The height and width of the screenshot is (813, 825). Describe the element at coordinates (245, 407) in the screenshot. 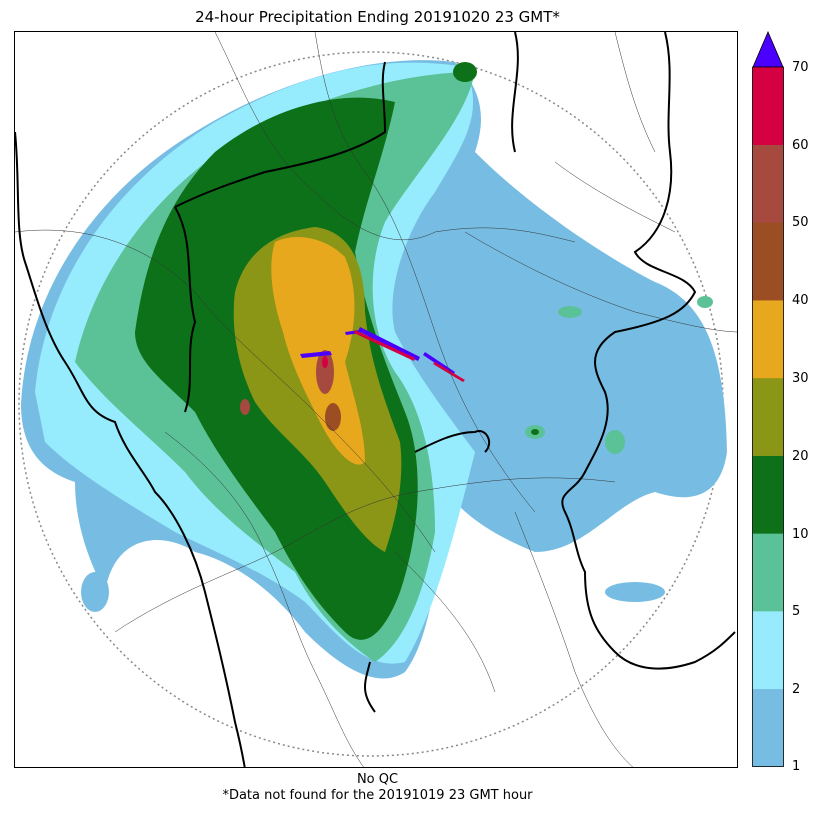

I see `precip-40-60mm-core-c` at that location.